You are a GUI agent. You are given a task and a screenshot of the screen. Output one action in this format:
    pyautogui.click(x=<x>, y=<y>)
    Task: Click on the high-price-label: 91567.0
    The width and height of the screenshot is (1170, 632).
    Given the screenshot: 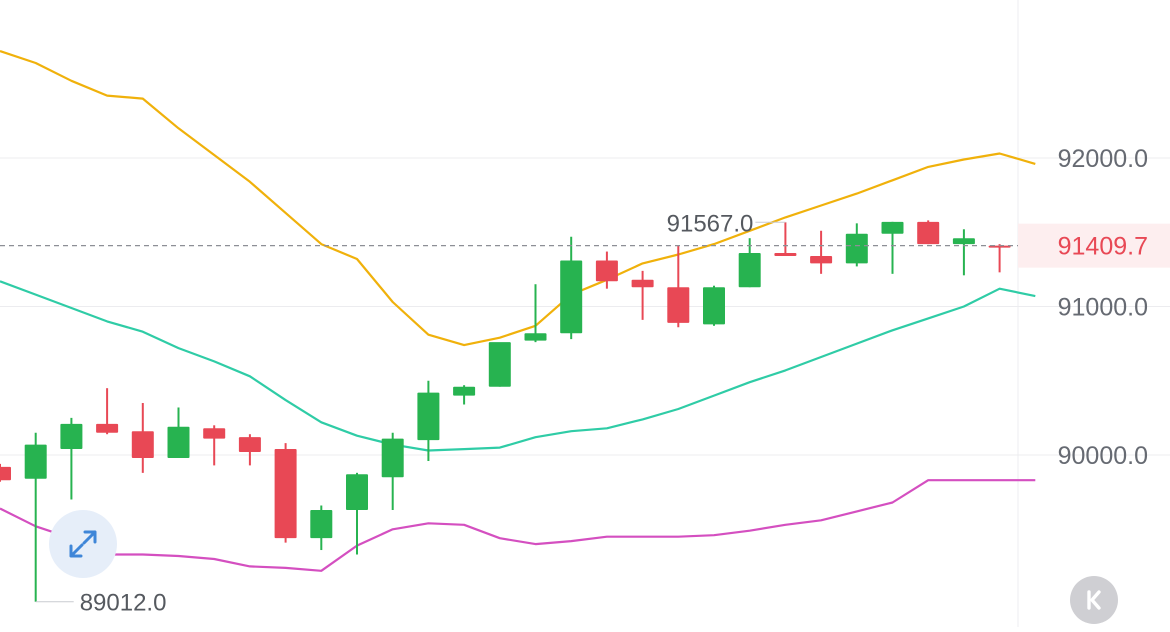 What is the action you would take?
    pyautogui.click(x=710, y=223)
    